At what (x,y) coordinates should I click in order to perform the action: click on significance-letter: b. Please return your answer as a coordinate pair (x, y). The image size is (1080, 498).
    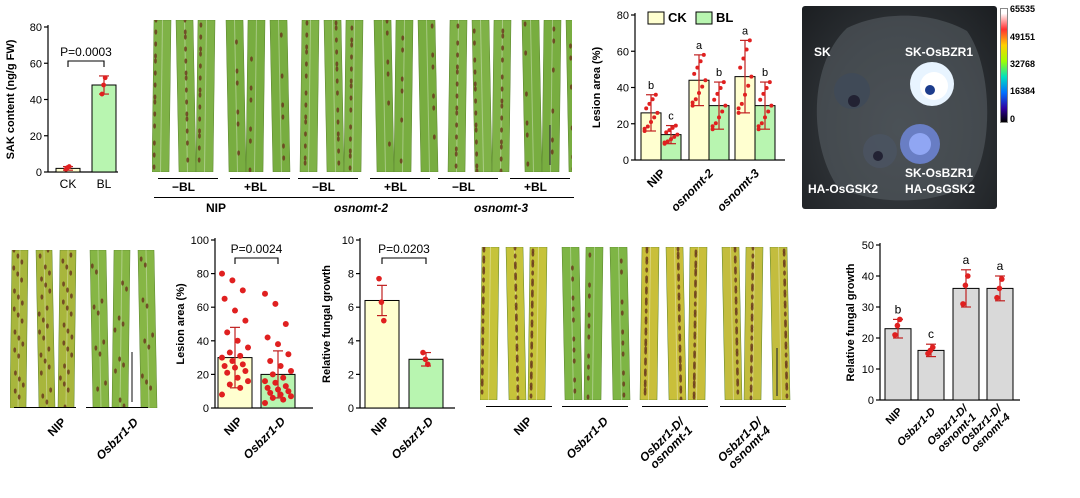
    Looking at the image, I should click on (898, 309).